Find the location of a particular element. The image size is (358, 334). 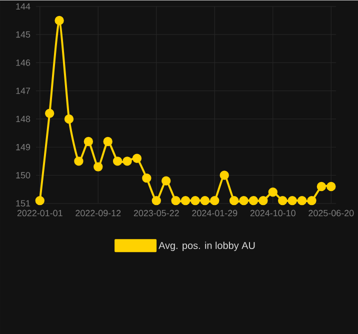

x-tick-label: 2024-01-29 is located at coordinates (215, 213).